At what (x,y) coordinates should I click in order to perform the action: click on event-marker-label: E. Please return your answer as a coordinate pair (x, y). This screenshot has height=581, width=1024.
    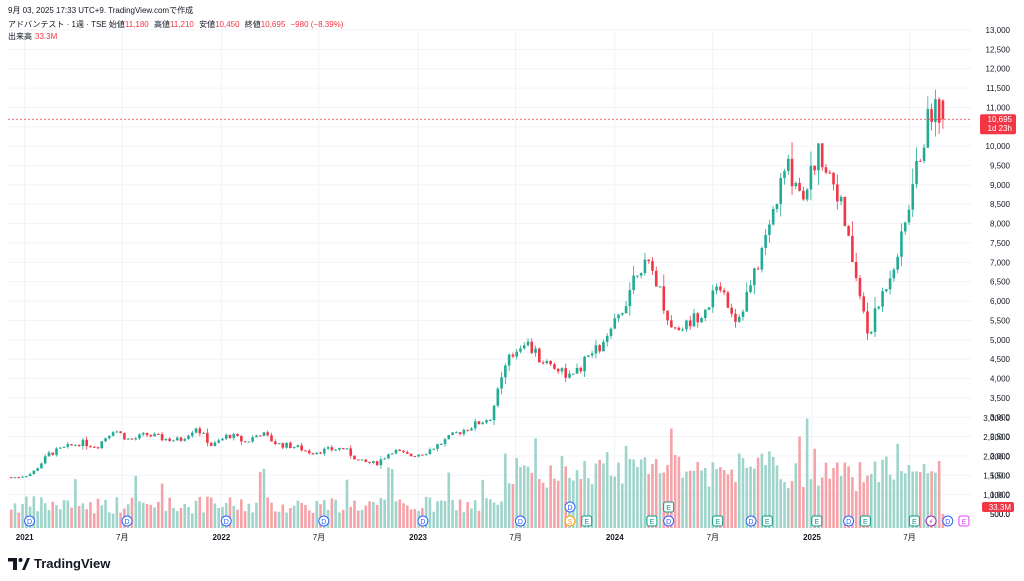
    Looking at the image, I should click on (717, 522).